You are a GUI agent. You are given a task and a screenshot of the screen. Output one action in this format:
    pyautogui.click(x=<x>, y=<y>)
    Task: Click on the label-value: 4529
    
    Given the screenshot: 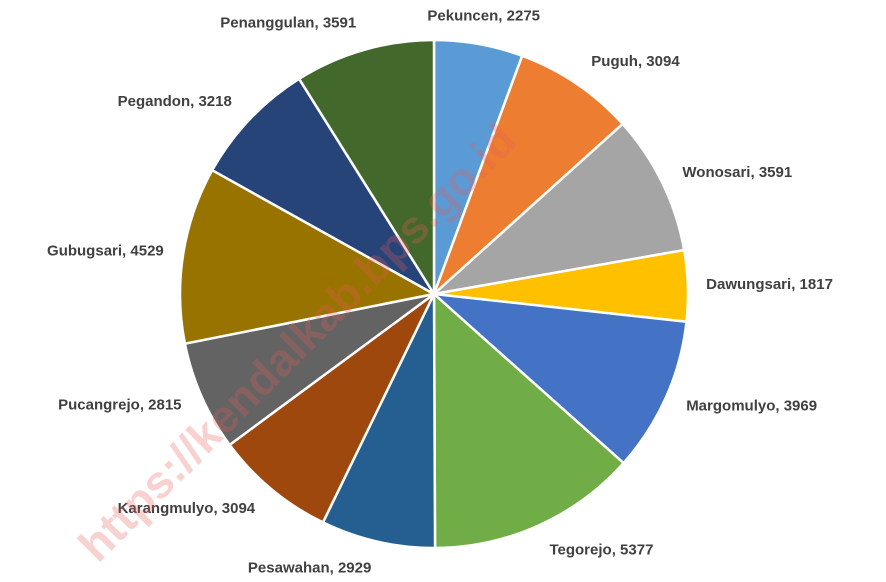 What is the action you would take?
    pyautogui.click(x=146, y=250)
    